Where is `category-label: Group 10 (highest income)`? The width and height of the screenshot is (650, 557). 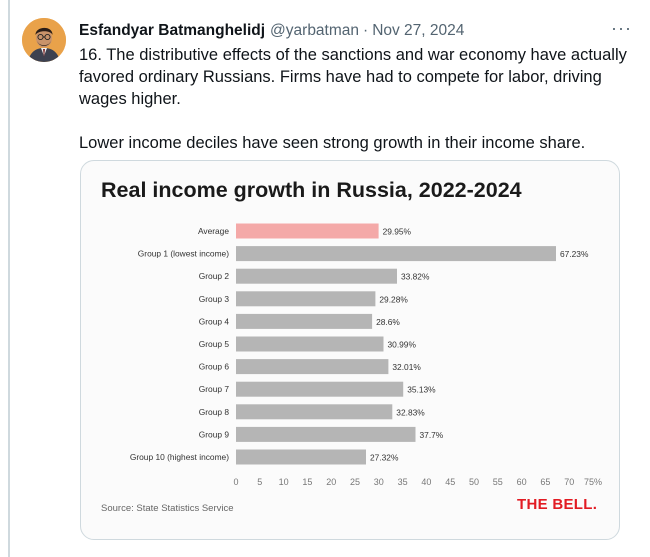
category-label: Group 10 (highest income) is located at coordinates (179, 457).